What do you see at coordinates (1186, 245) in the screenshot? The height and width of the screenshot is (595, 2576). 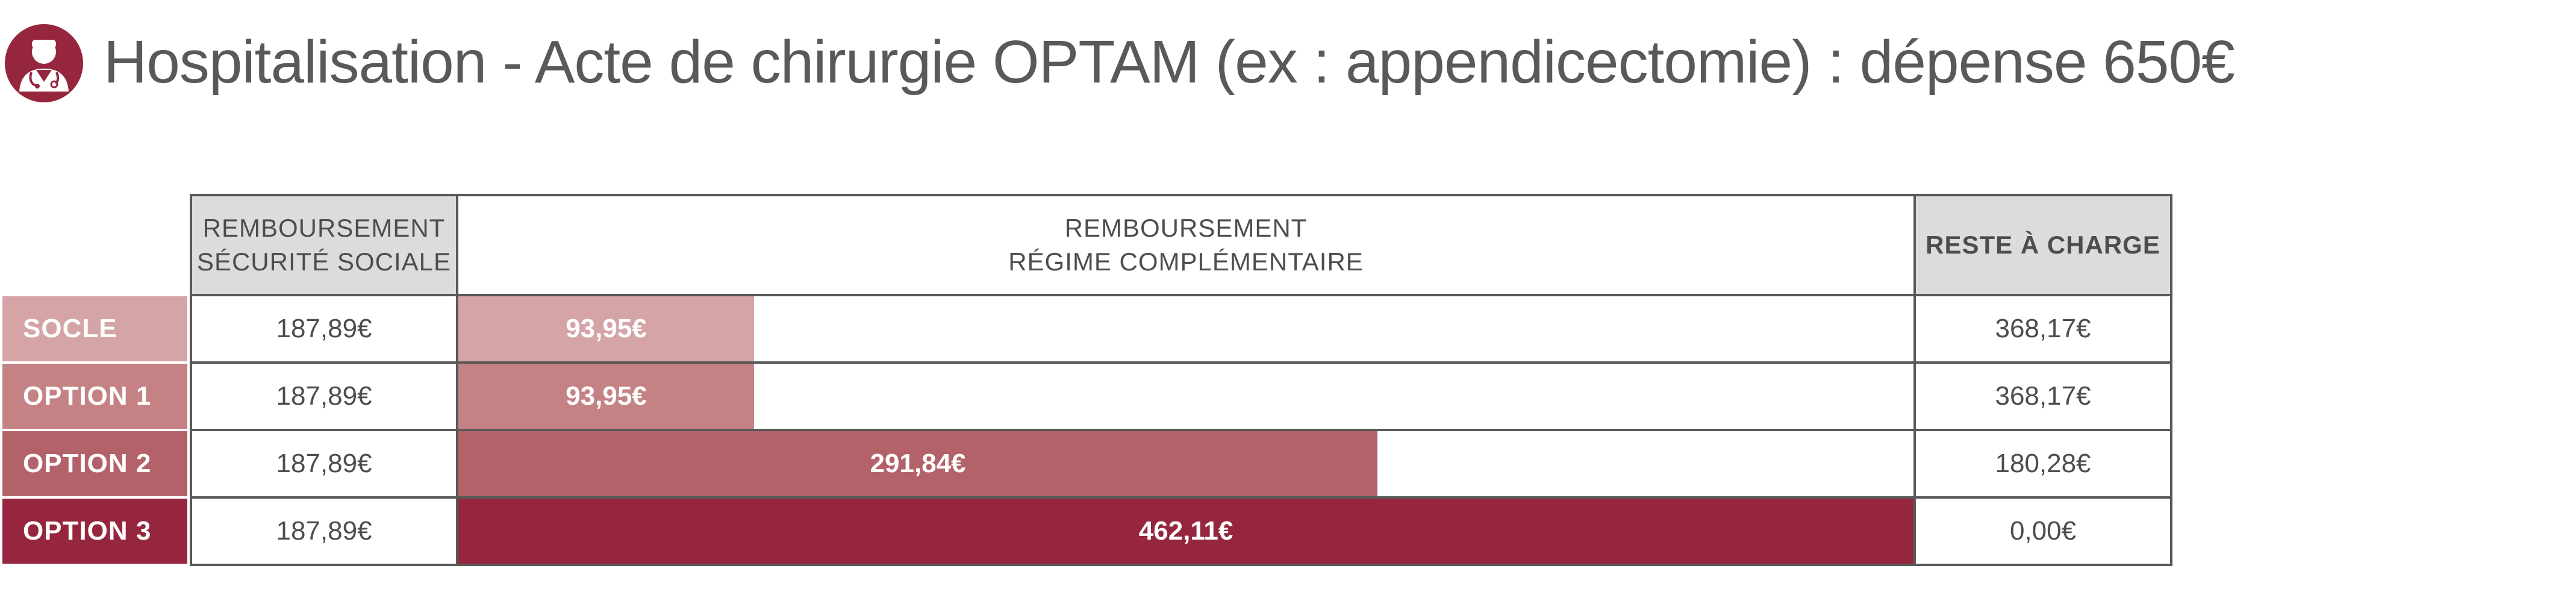 I see `header-complementaire: REMBOURSEMENT RÉGIME COMPLÉMENTAIRE` at bounding box center [1186, 245].